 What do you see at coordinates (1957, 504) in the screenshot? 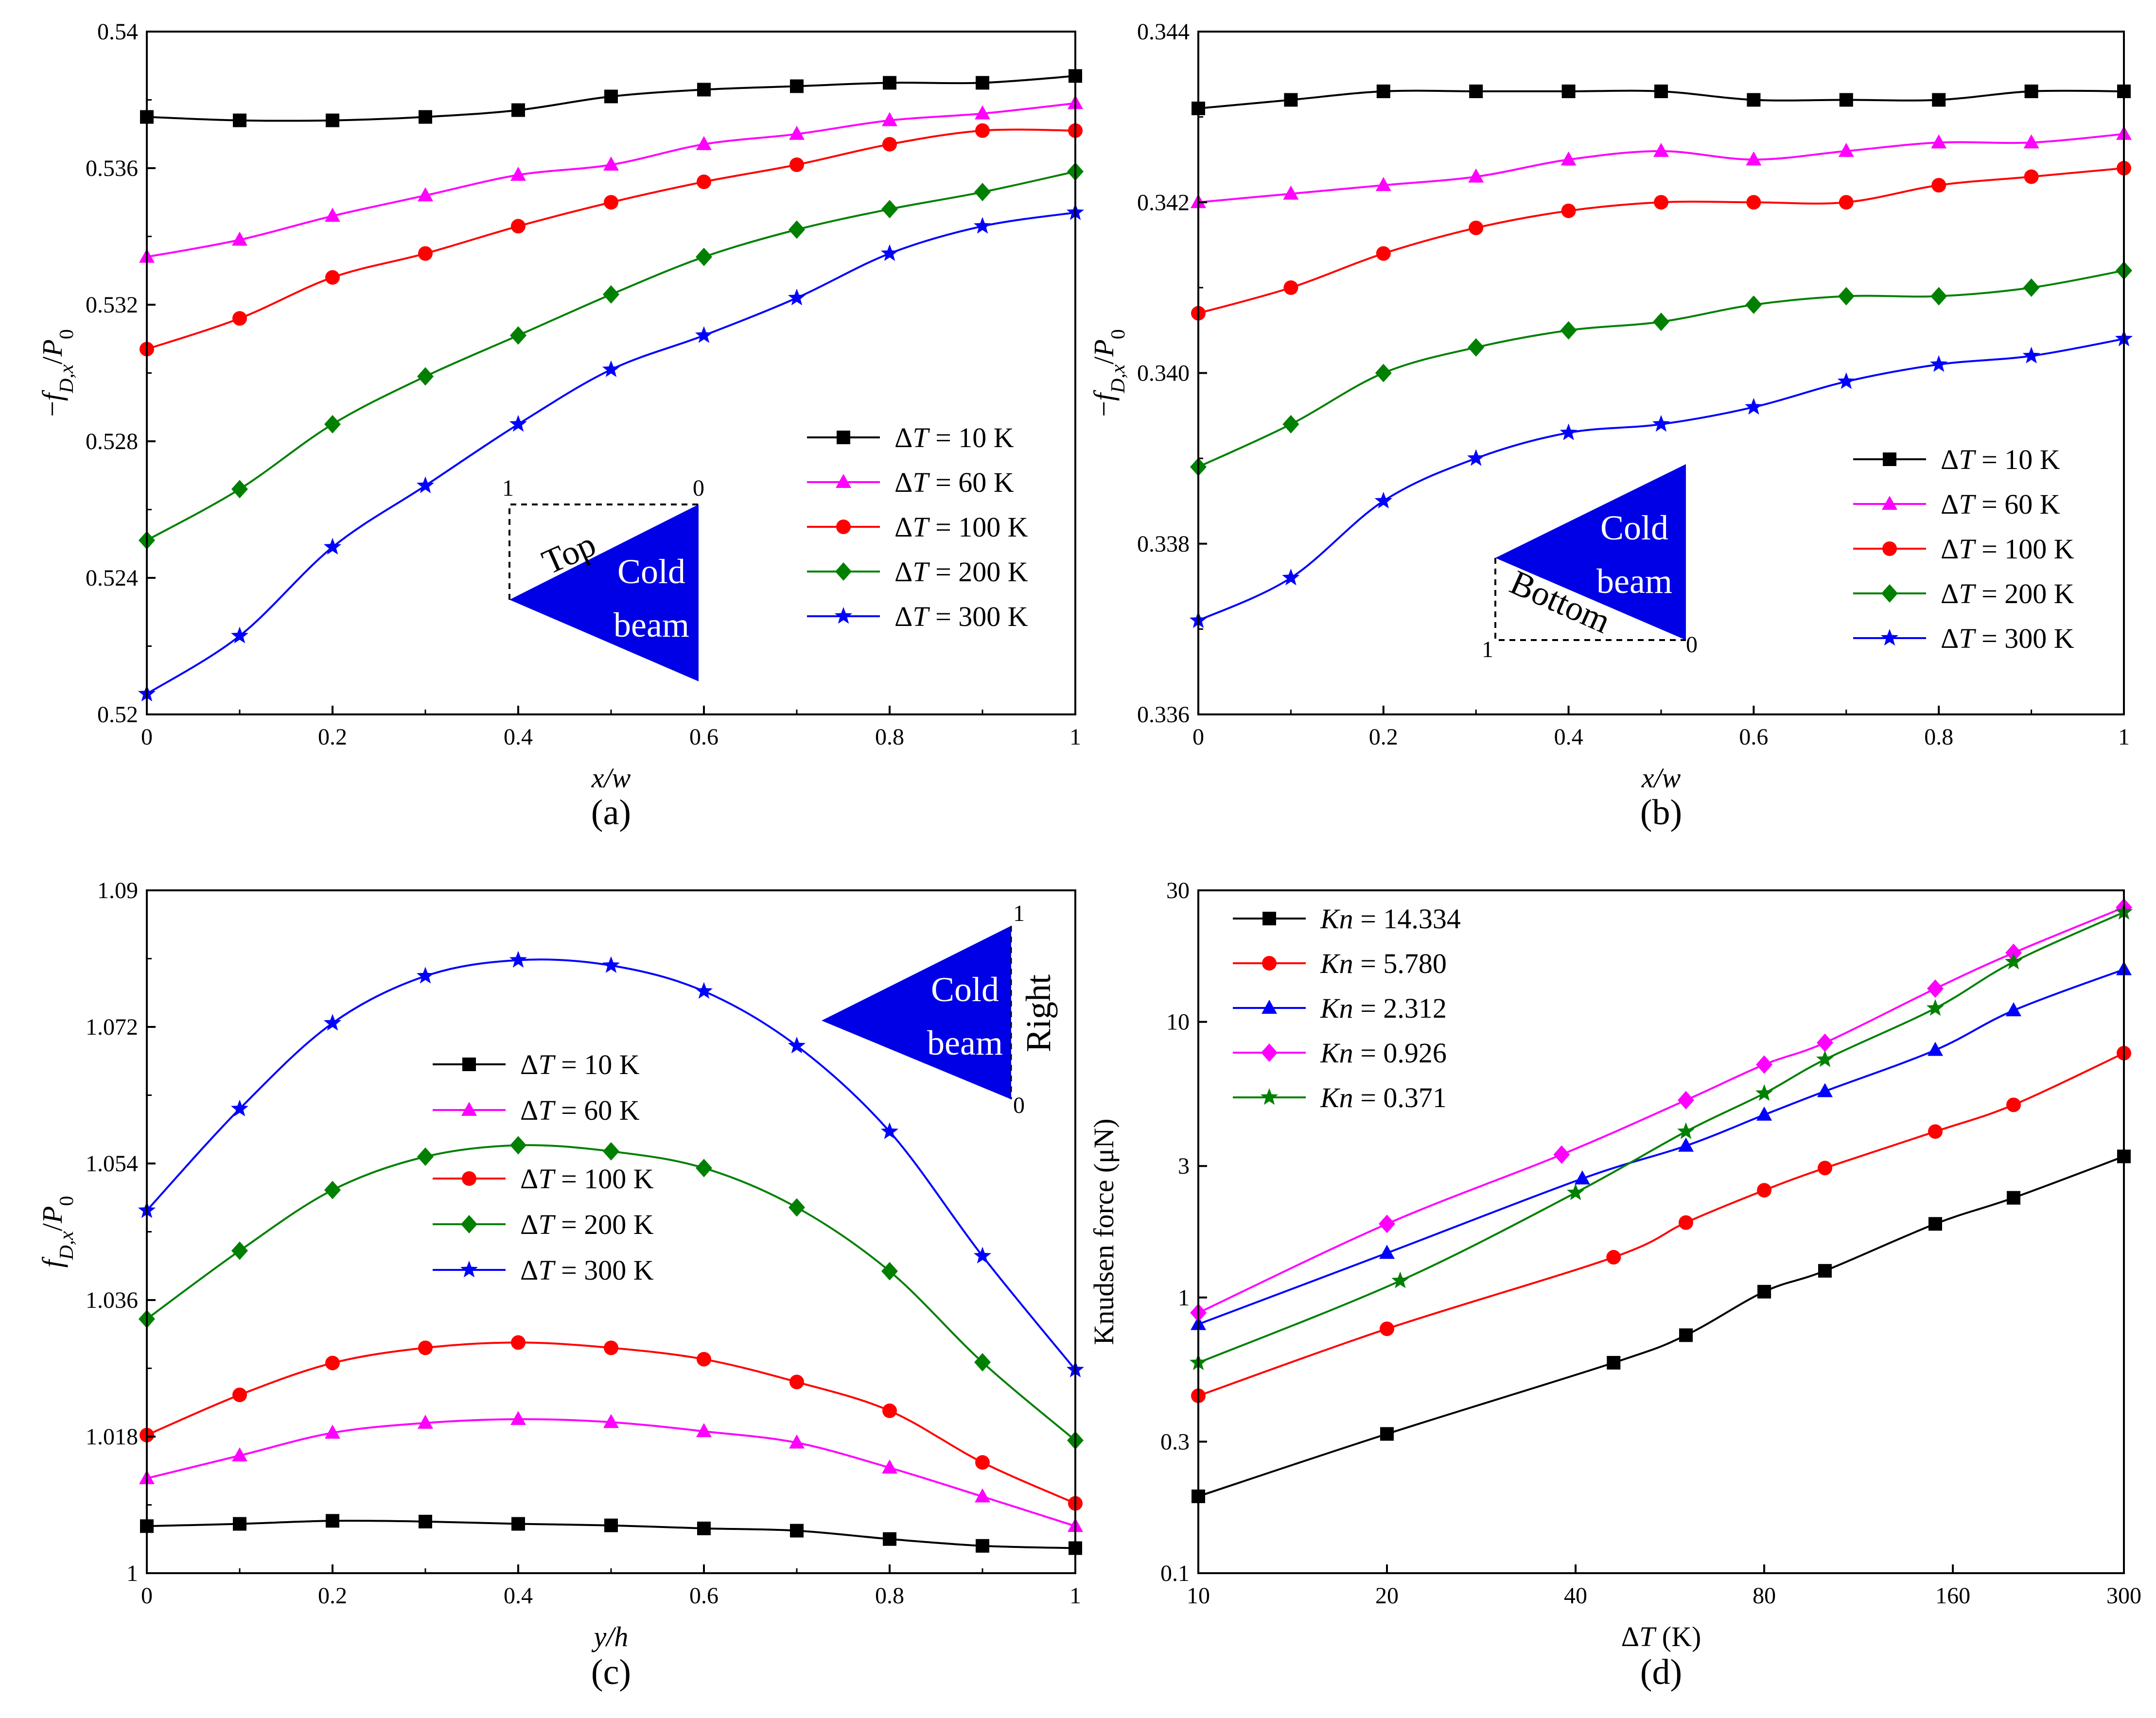
I see `legend-entry-2: ΔT = 60 K` at bounding box center [1957, 504].